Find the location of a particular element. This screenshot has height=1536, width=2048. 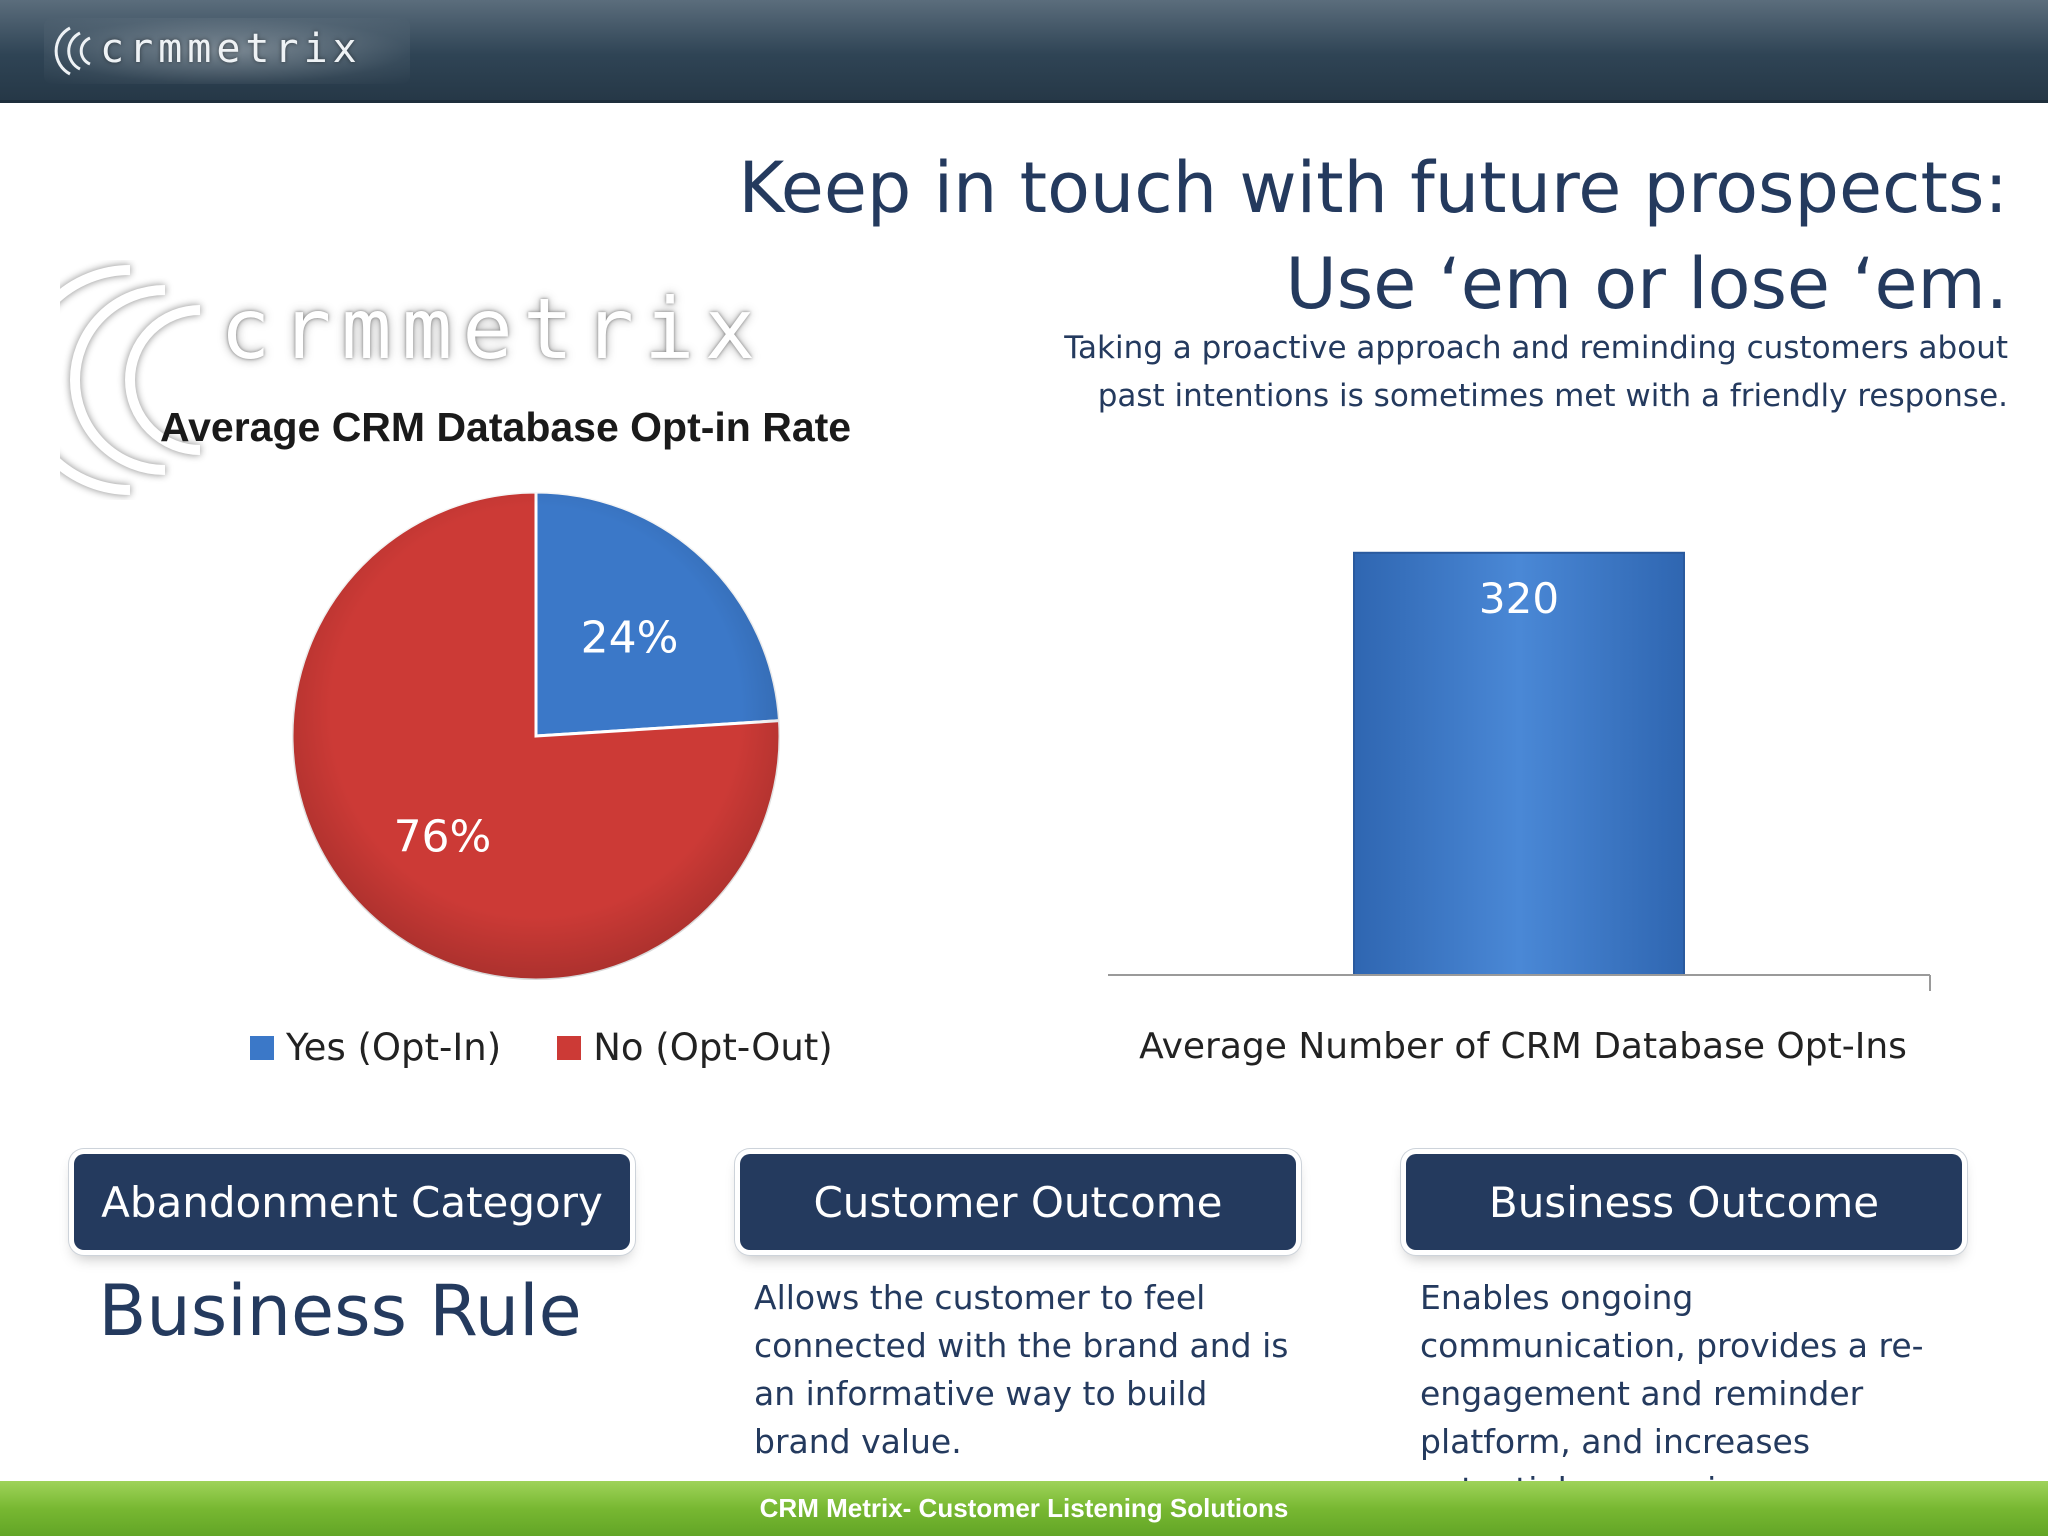

pie-chart: 24% 76% is located at coordinates (536, 736).